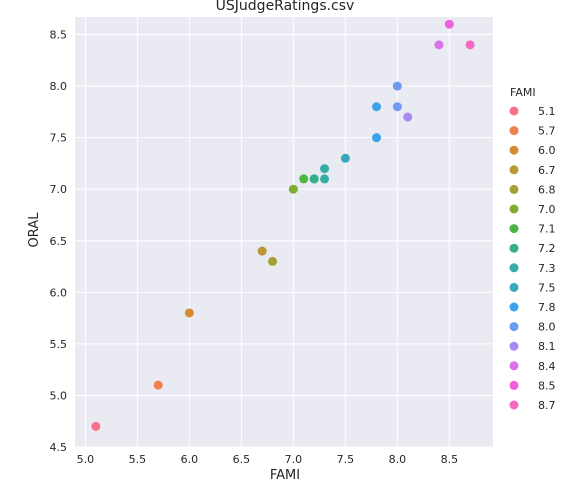 The image size is (569, 500). What do you see at coordinates (59, 138) in the screenshot?
I see `y-tick-label: 7.5` at bounding box center [59, 138].